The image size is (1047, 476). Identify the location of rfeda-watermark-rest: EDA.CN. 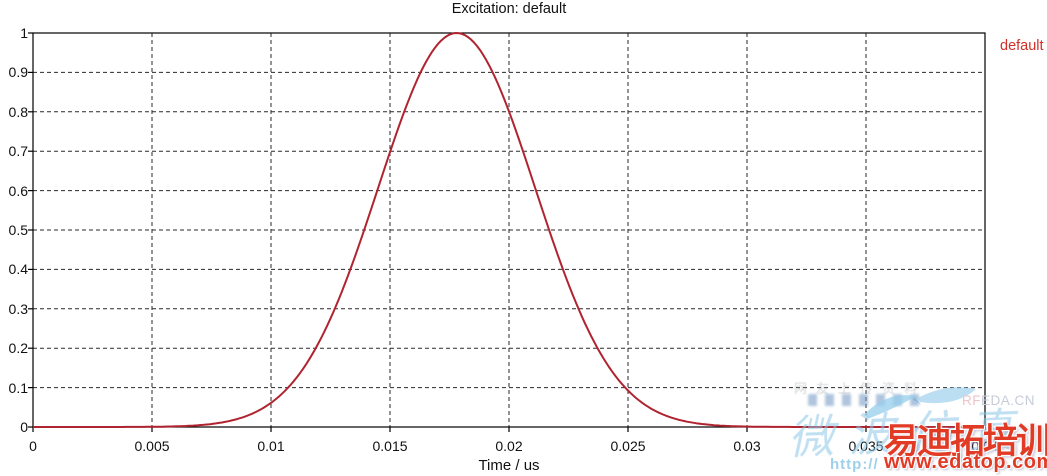
(1008, 400).